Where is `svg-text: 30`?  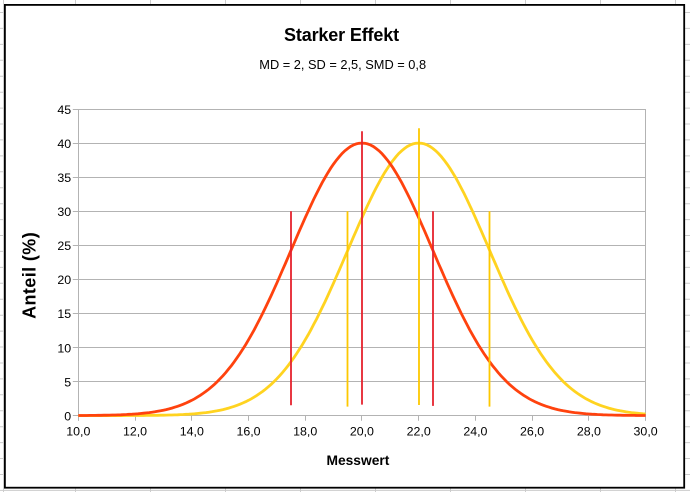
svg-text: 30 is located at coordinates (64, 212).